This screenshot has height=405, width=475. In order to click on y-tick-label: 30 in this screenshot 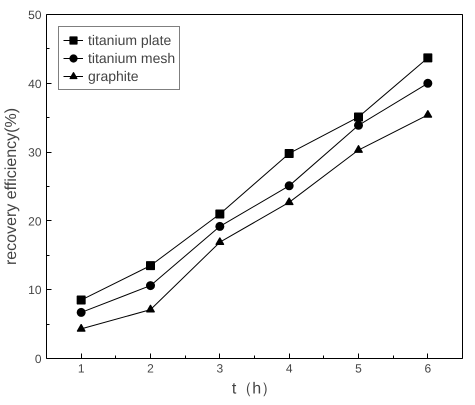, I will do `click(35, 153)`.